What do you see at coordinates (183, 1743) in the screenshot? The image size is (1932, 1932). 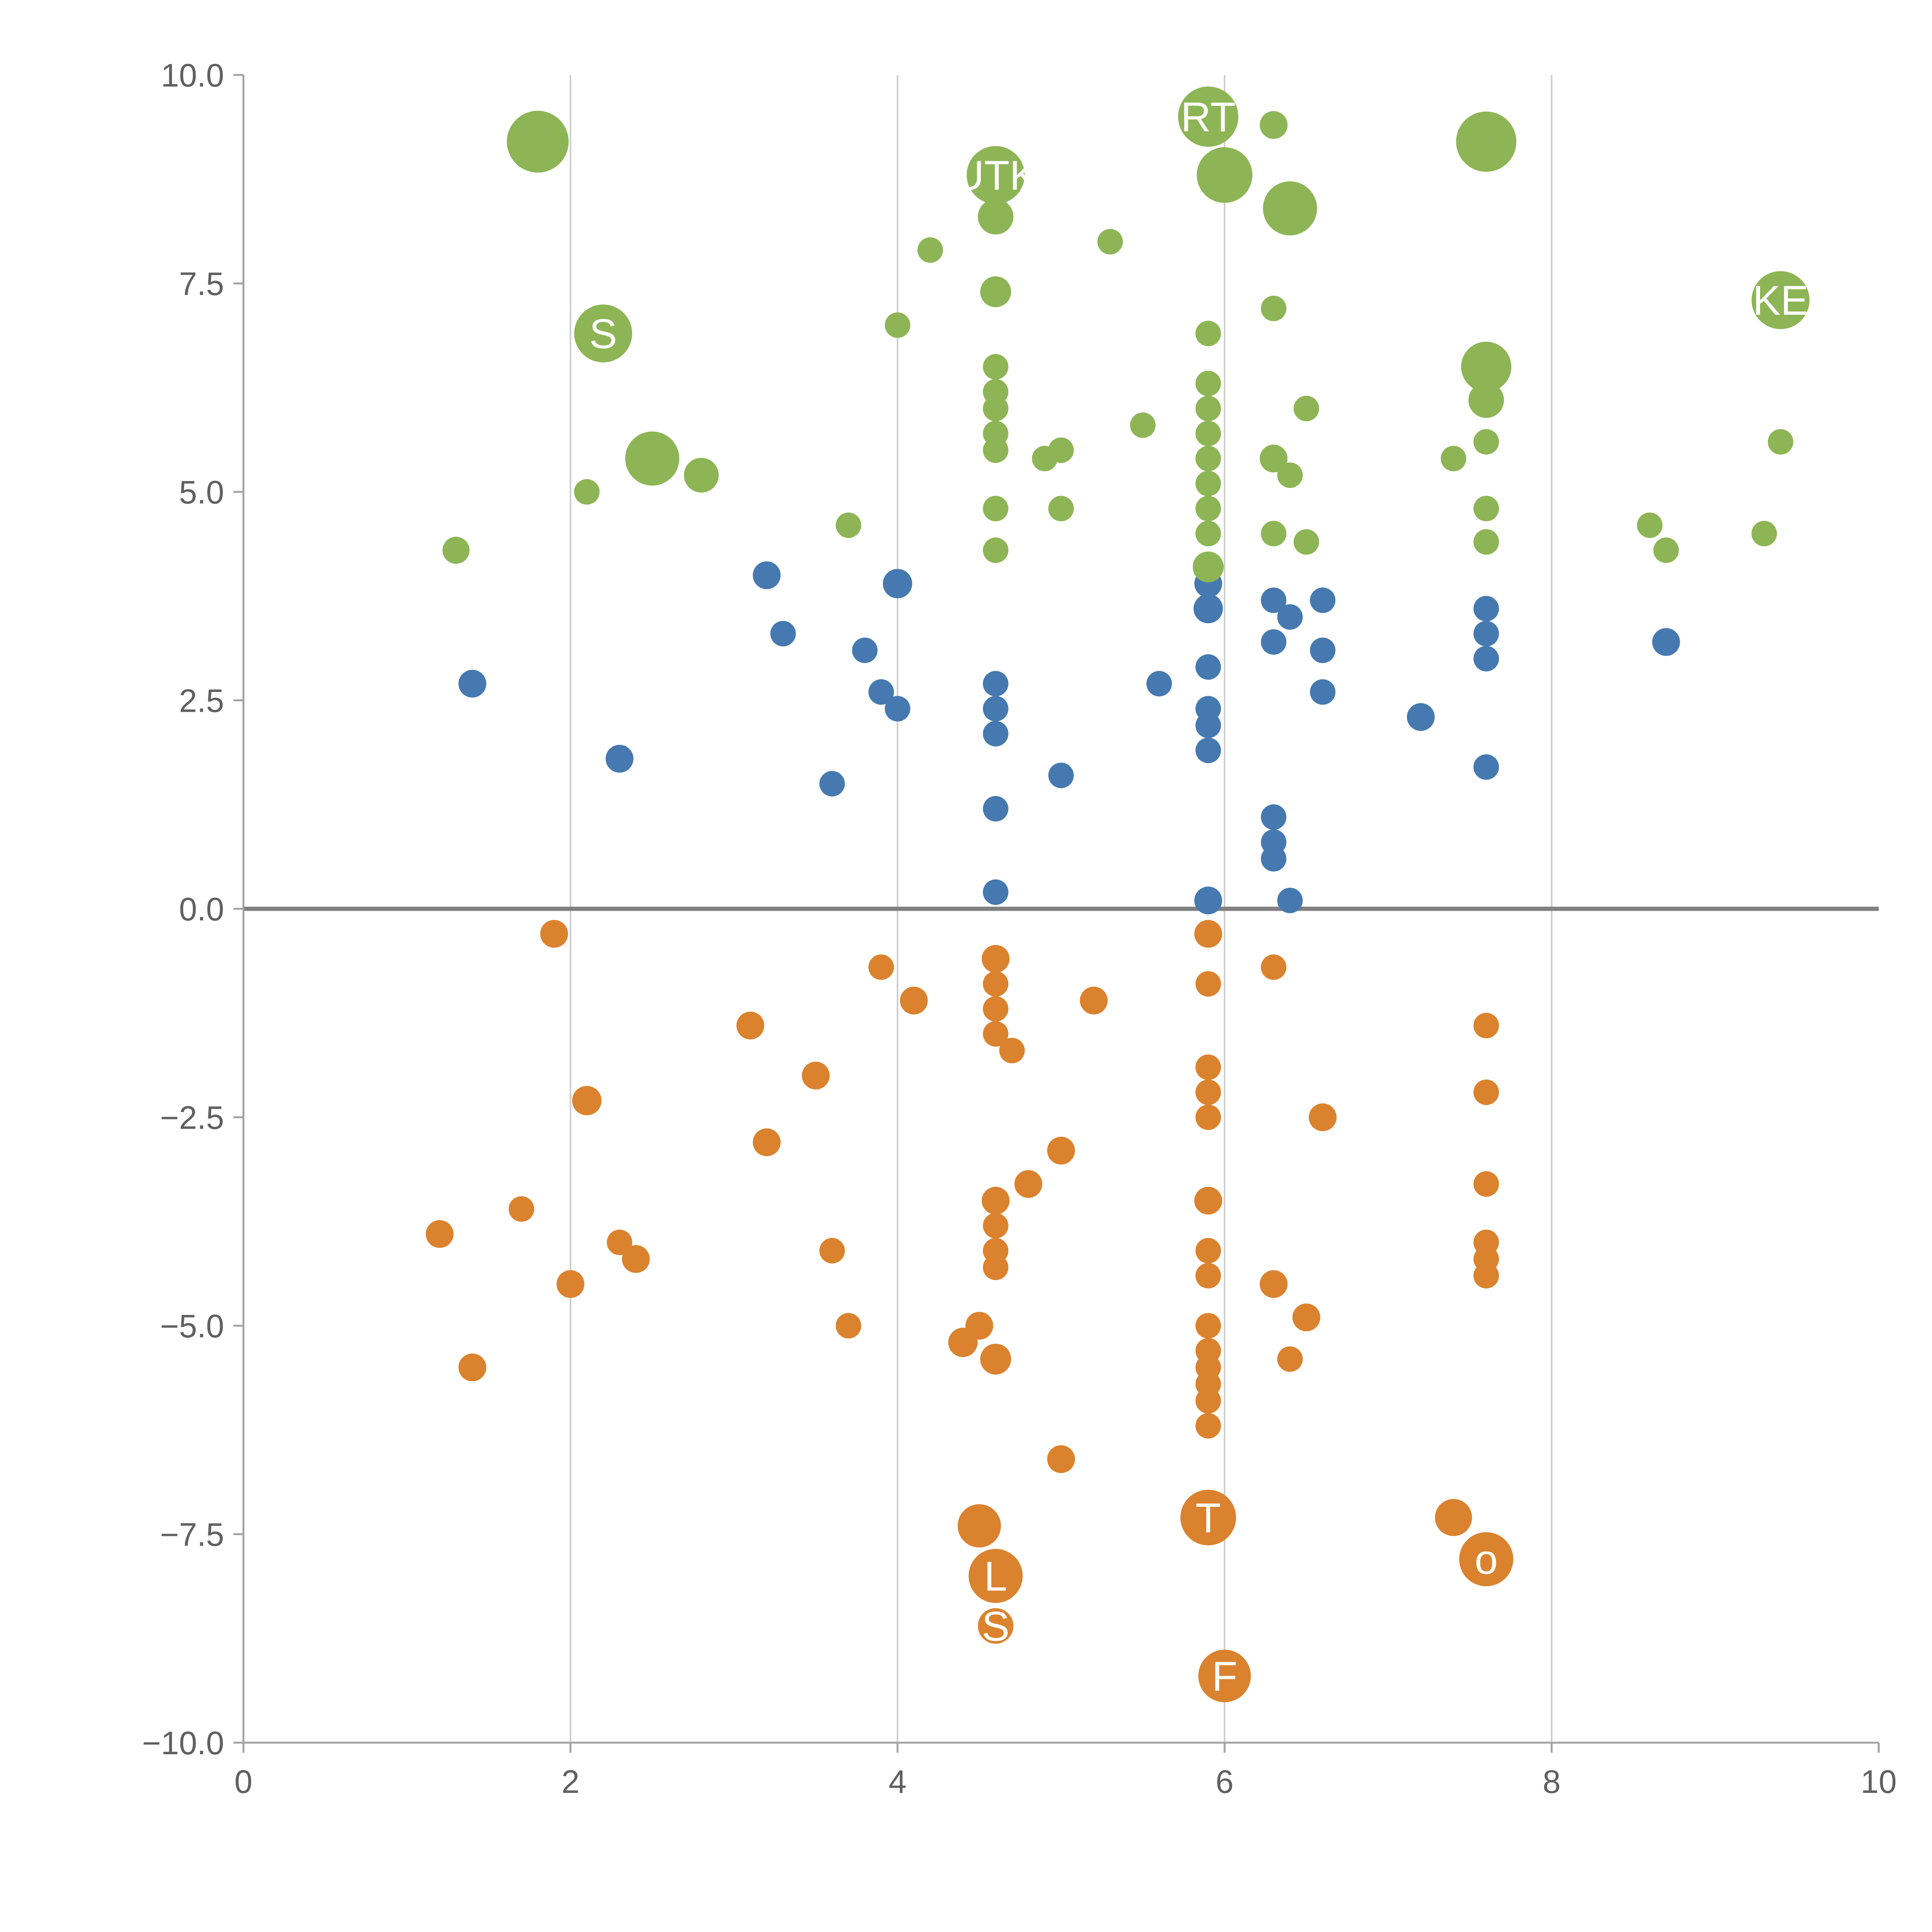 I see `y-tick-label: −10.0` at bounding box center [183, 1743].